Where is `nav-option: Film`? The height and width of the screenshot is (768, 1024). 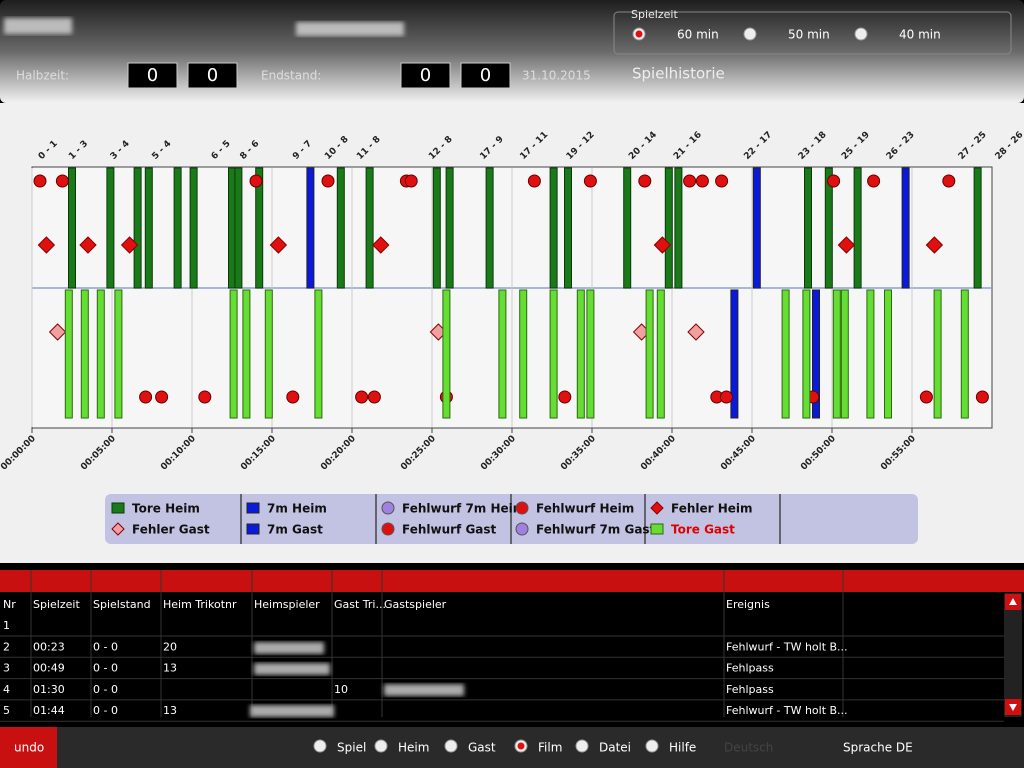
nav-option: Film is located at coordinates (550, 748).